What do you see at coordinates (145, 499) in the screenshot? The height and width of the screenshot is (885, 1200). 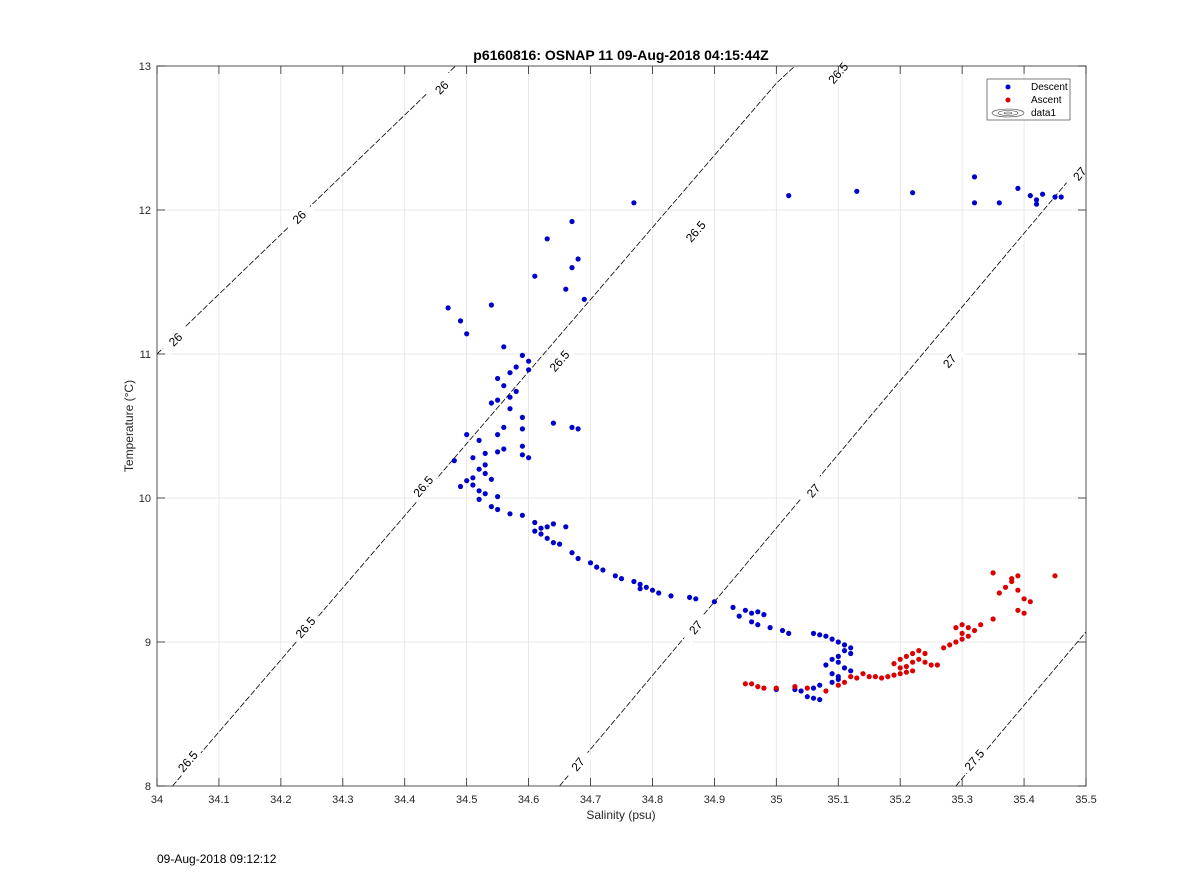 I see `y-tick-label: 10` at bounding box center [145, 499].